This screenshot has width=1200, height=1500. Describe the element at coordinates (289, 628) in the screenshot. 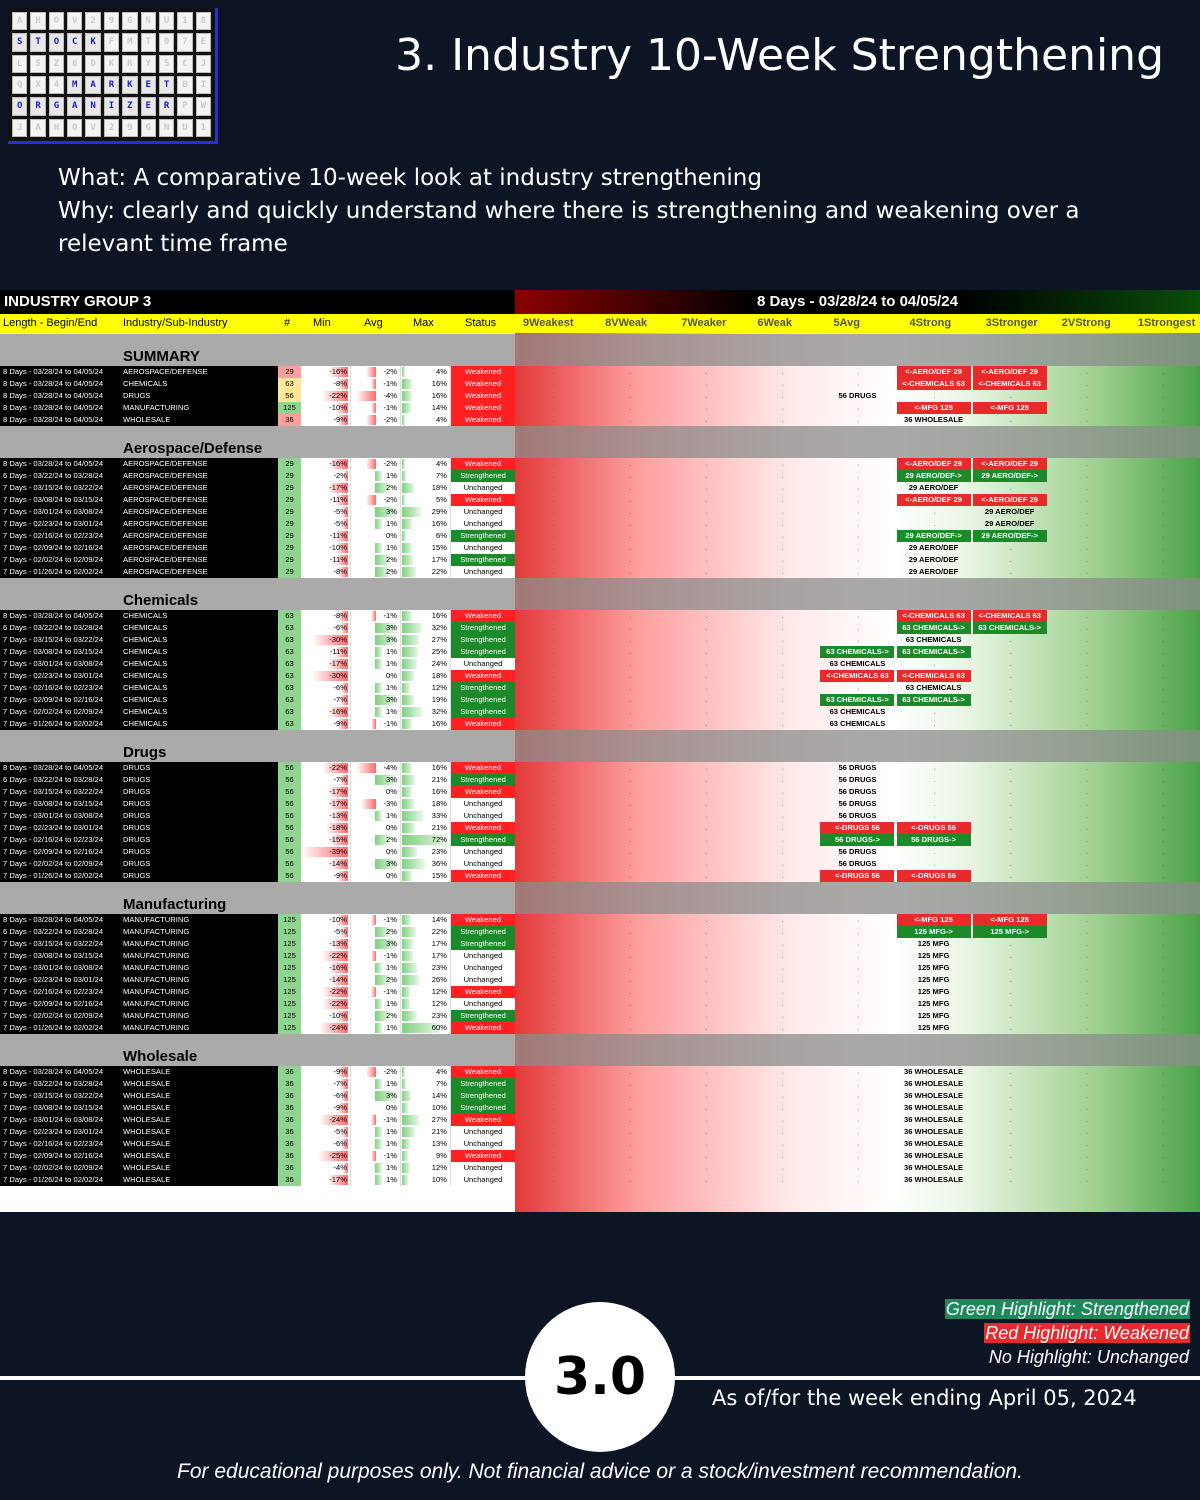

I see `row-count: 63` at that location.